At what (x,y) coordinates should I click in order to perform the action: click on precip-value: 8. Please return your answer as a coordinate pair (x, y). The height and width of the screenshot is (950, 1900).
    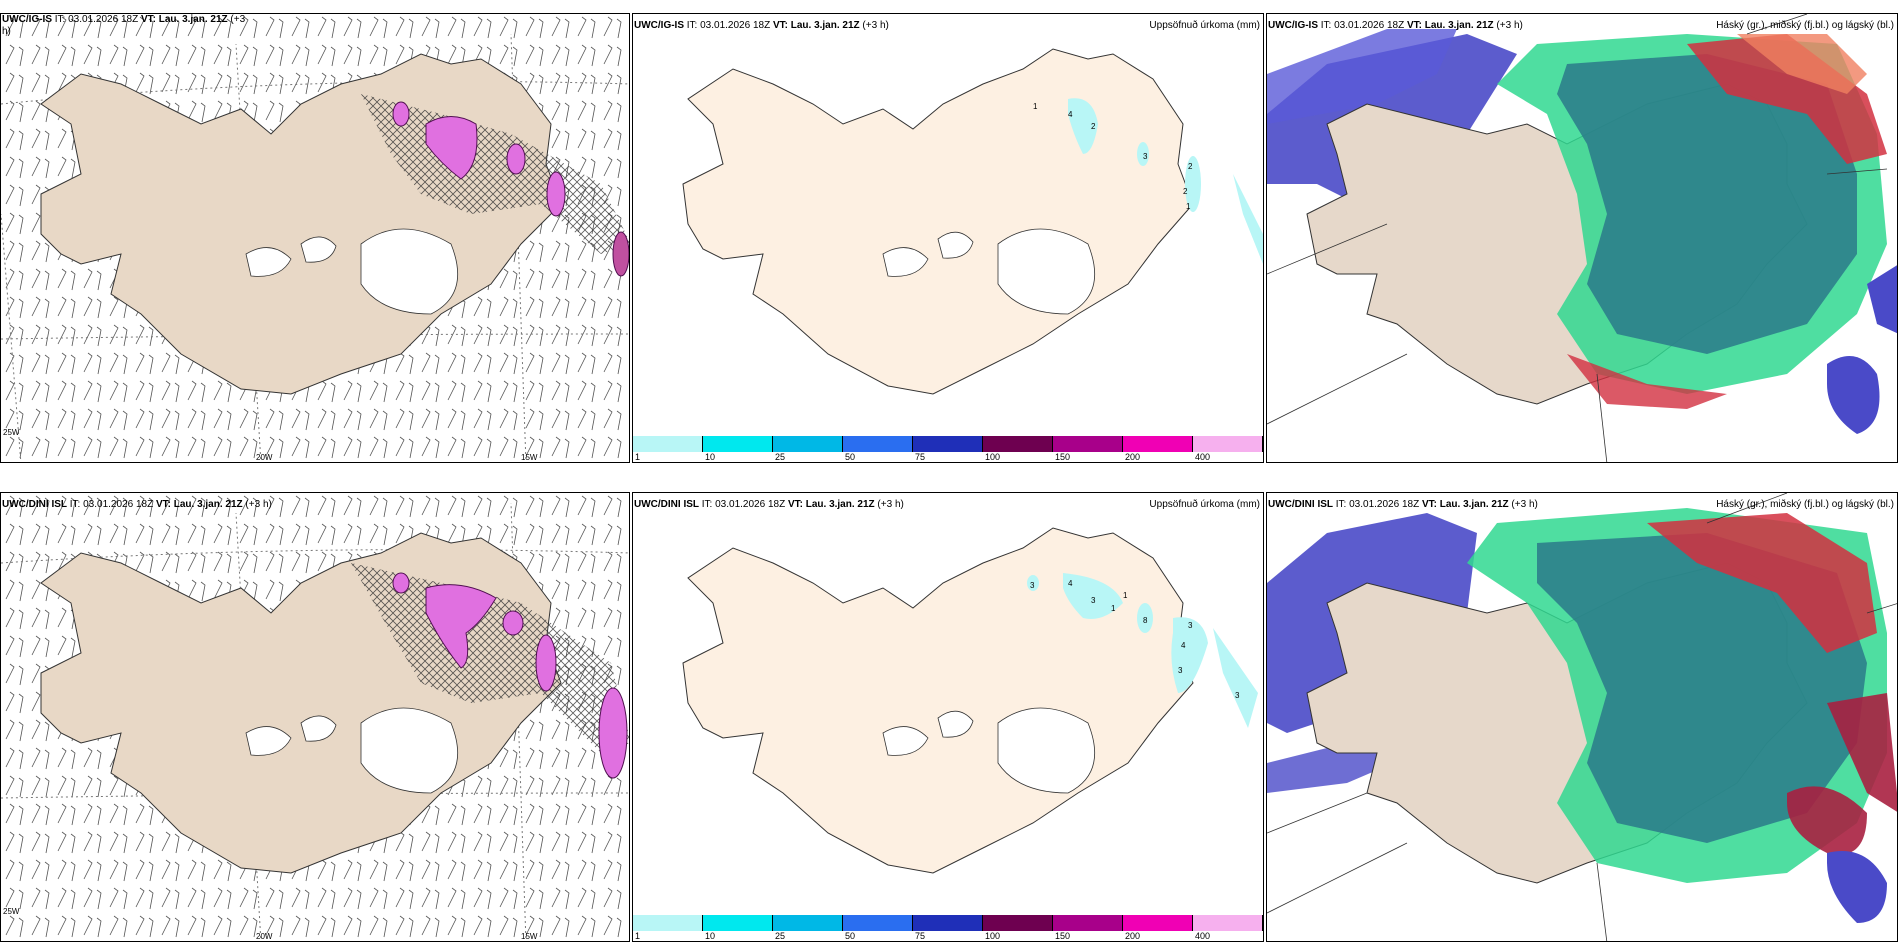
    Looking at the image, I should click on (1145, 620).